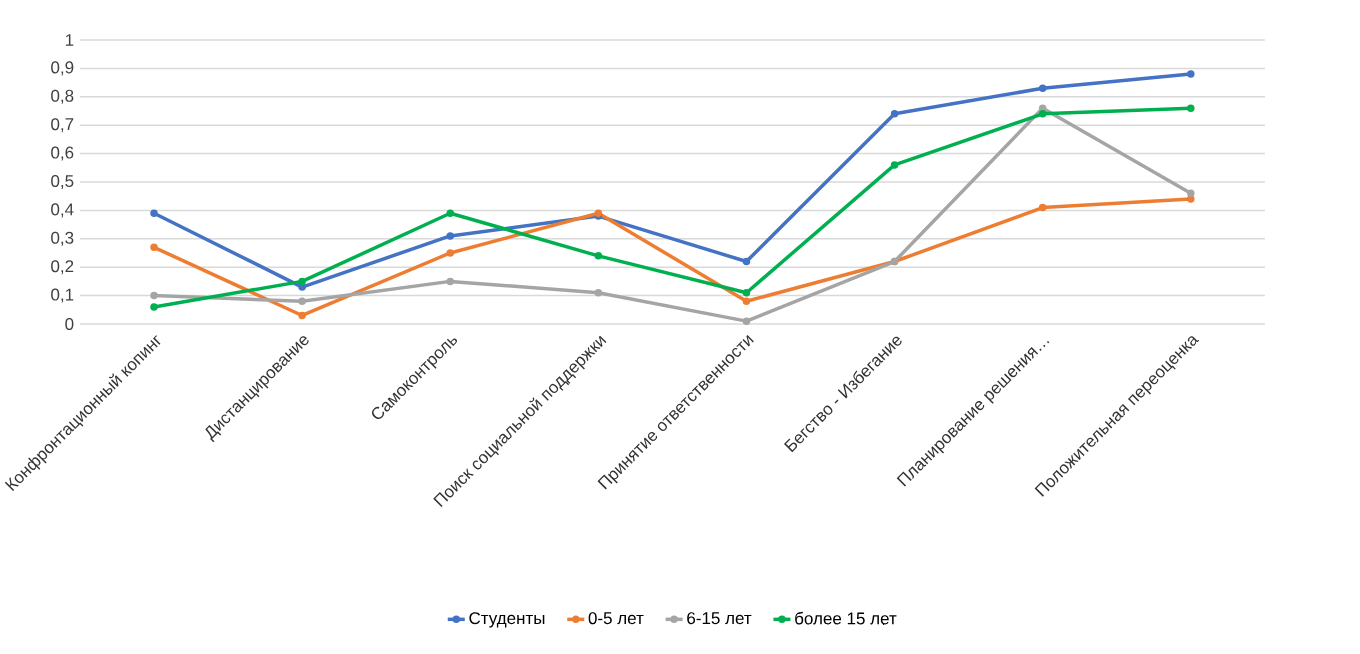  I want to click on y-tick-label: 0,2, so click(62, 267).